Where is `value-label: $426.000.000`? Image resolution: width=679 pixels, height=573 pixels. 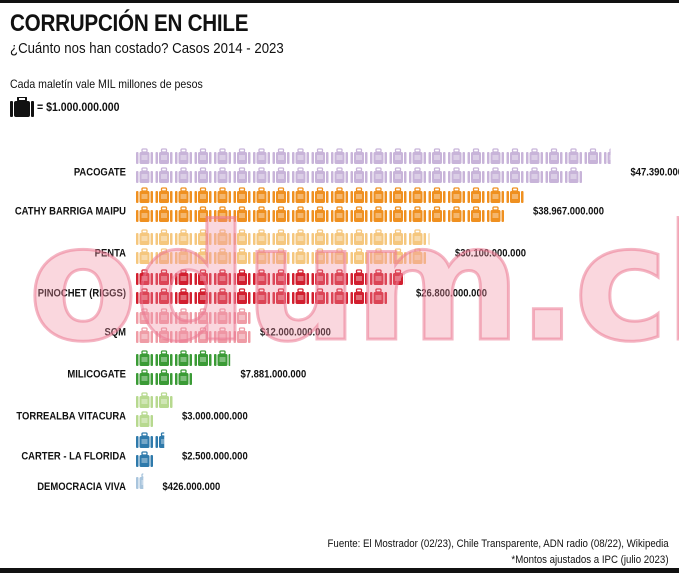
value-label: $426.000.000 is located at coordinates (191, 487).